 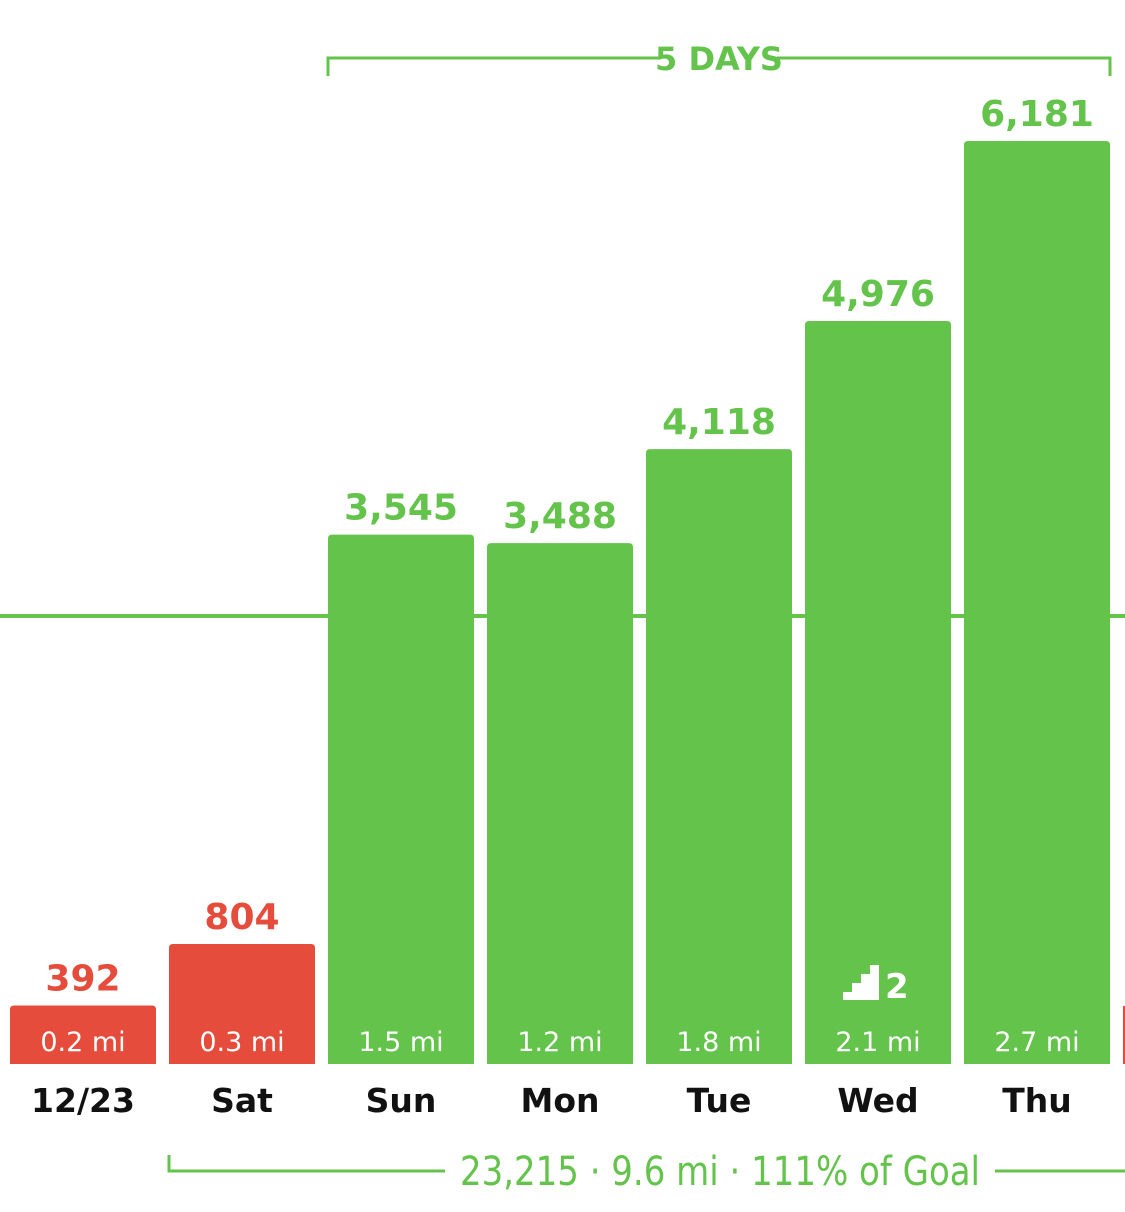 I want to click on bar-distance-label: 1.5 mi, so click(x=400, y=1042).